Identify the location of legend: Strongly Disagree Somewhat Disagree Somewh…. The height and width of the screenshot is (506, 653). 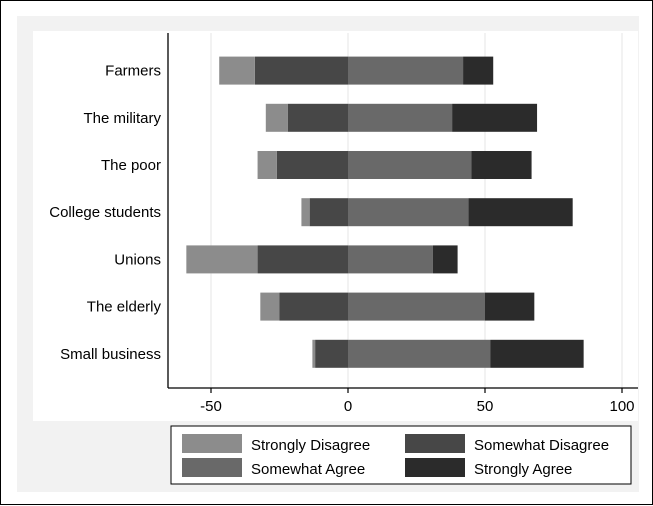
(401, 455).